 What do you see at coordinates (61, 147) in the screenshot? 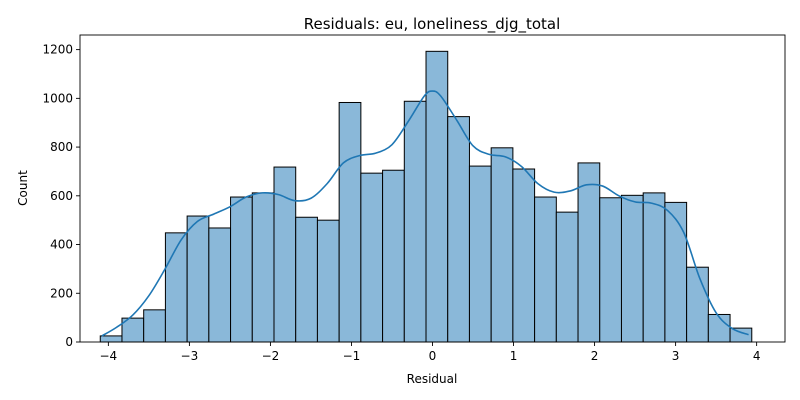
I see `y-tick-label: 800` at bounding box center [61, 147].